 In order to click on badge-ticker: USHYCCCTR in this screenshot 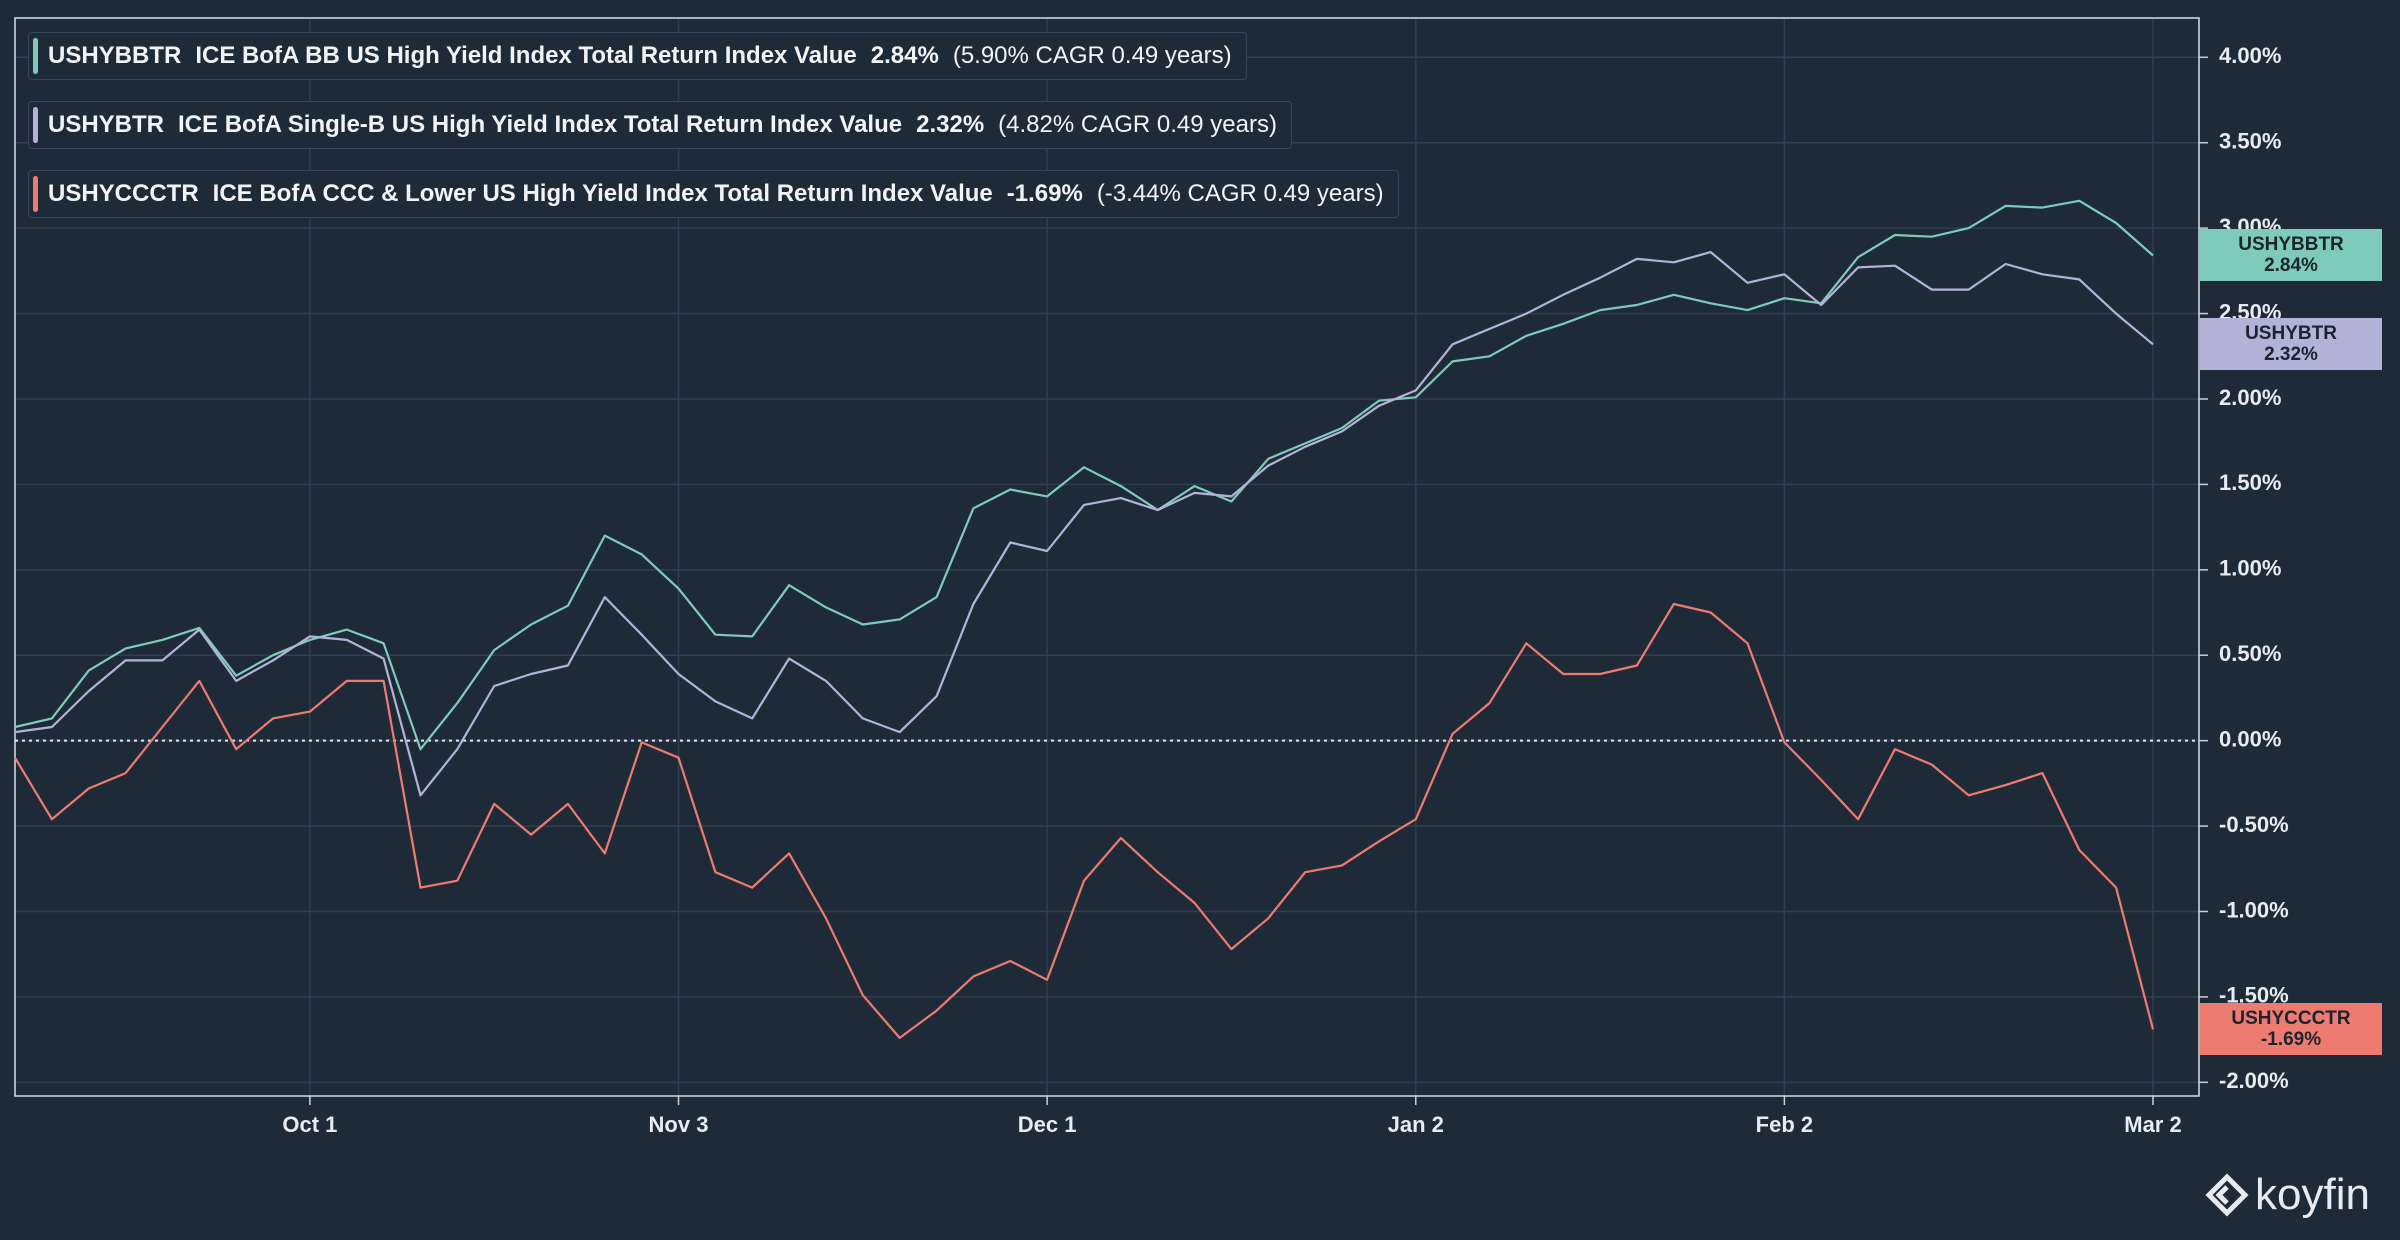, I will do `click(2291, 1019)`.